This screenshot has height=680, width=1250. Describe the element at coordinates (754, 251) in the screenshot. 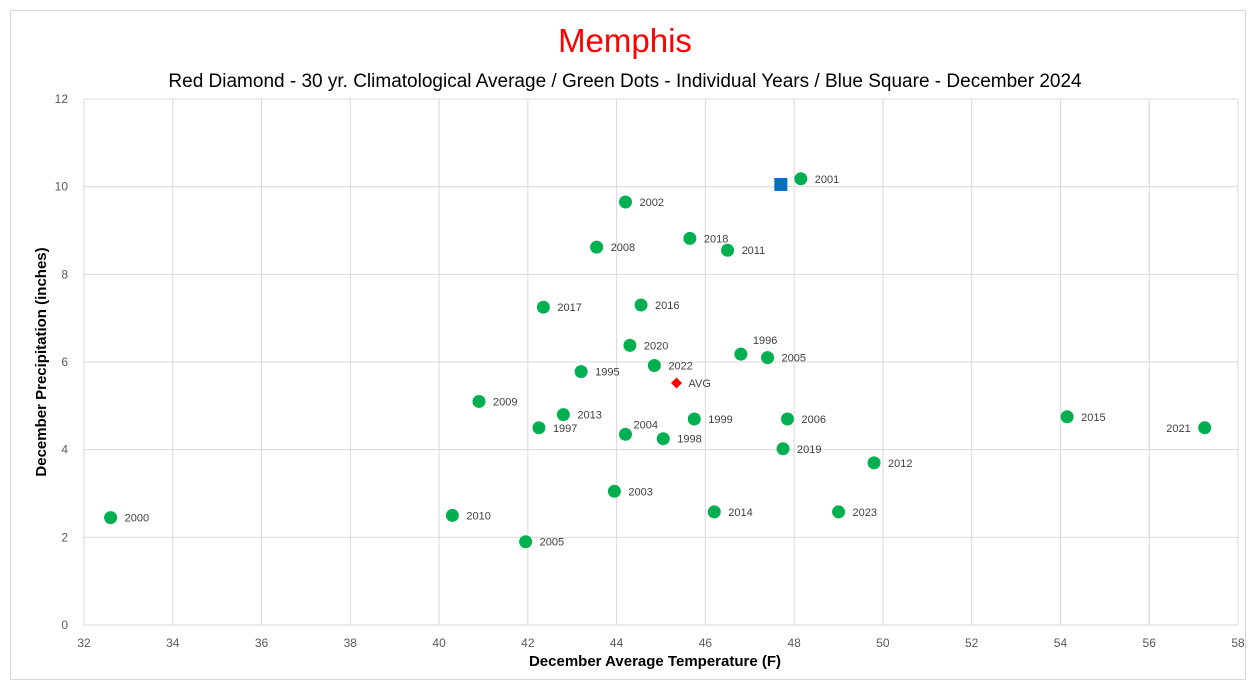

I see `point-label: 2011` at that location.